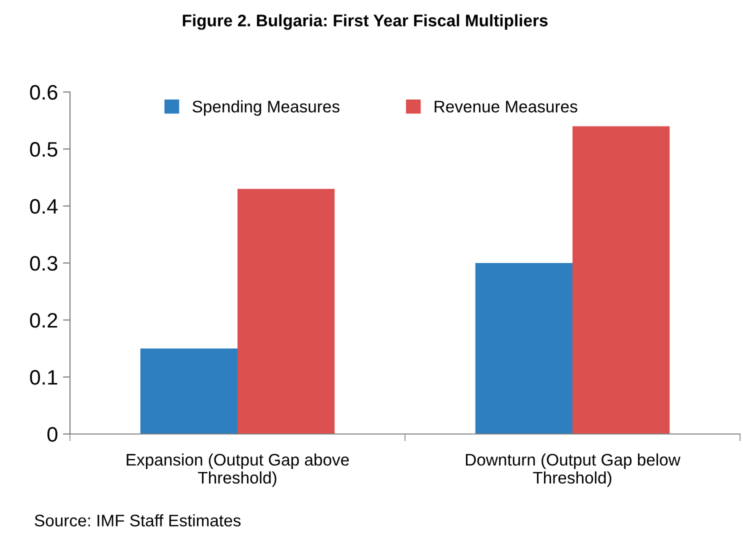 The image size is (743, 533). I want to click on legend-label: Revenue Measures, so click(506, 106).